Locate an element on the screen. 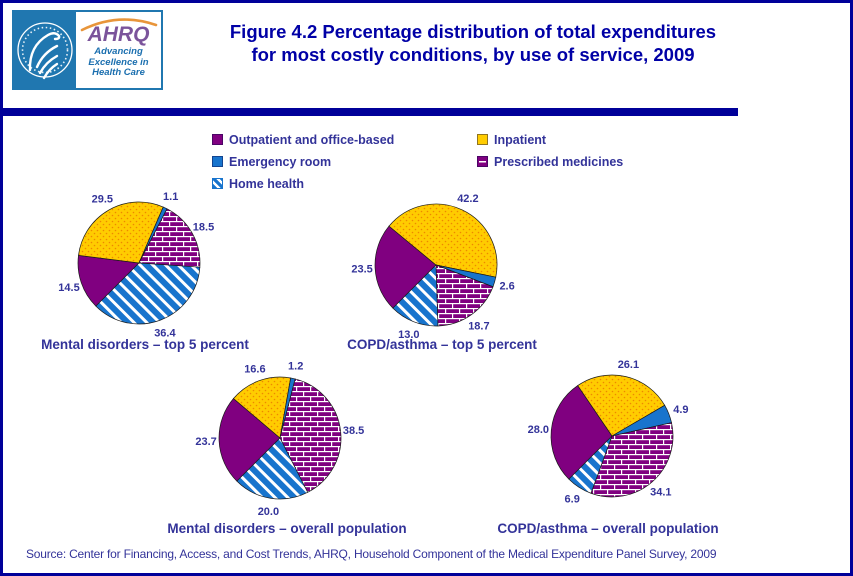  legend-item-emergency-room: Emergency room is located at coordinates (344, 161).